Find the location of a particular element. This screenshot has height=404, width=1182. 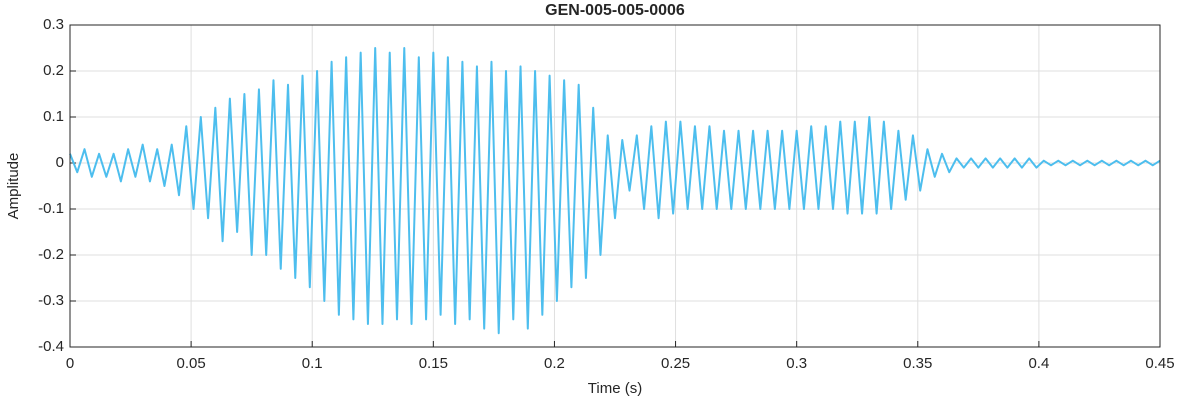

x-tick-label: 0.1 is located at coordinates (312, 363).